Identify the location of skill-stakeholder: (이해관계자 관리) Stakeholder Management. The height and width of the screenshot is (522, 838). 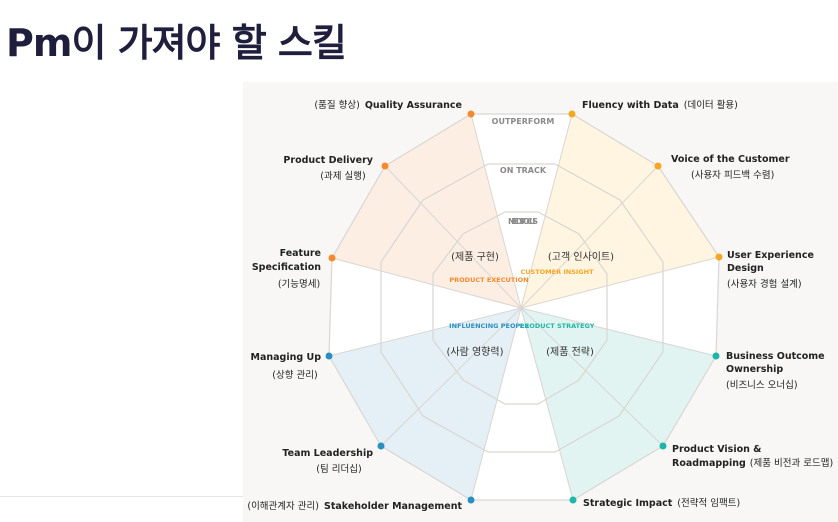
(354, 506).